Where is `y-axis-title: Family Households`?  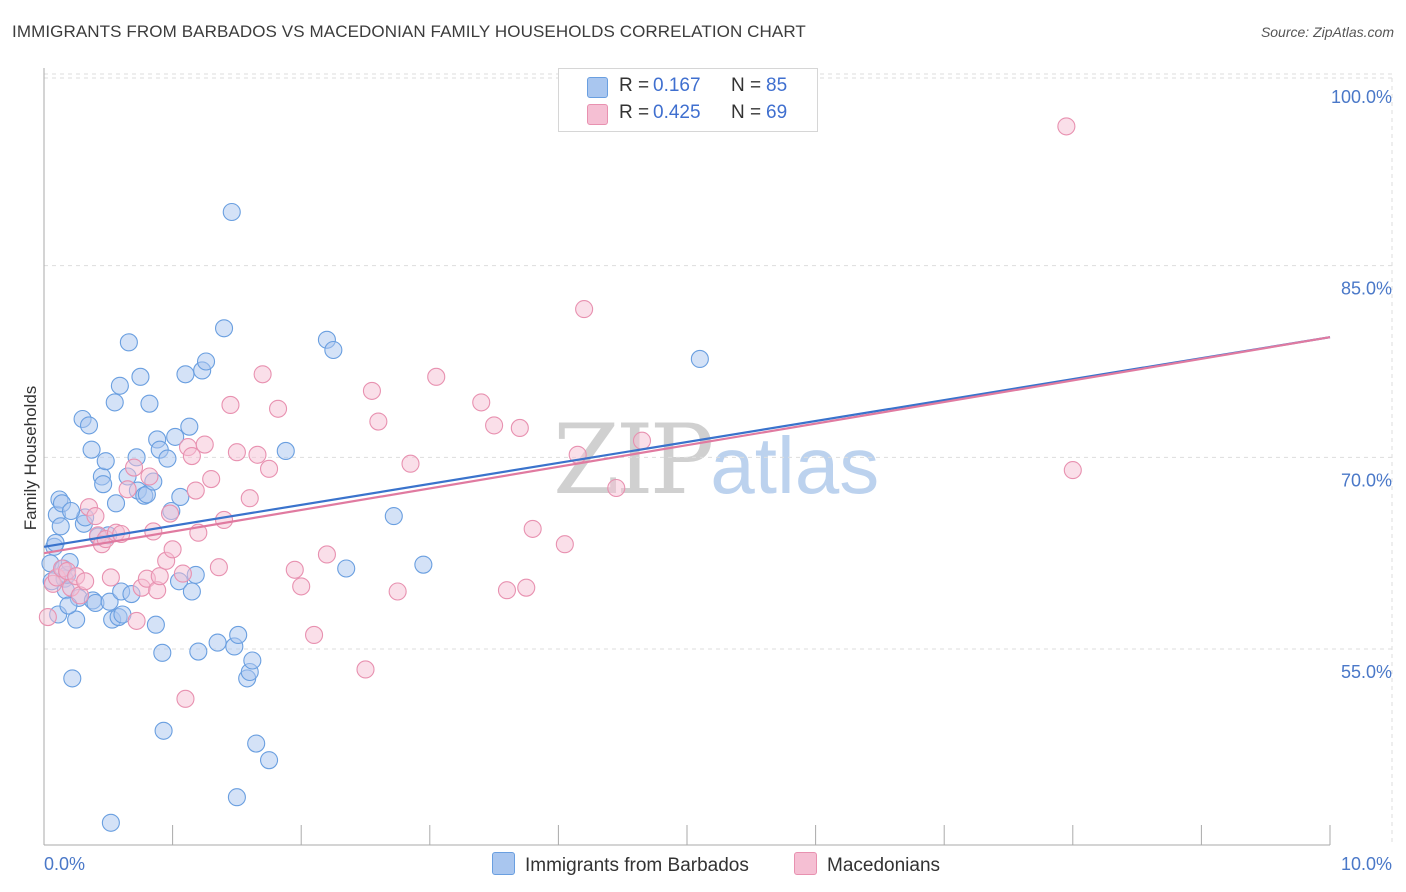 y-axis-title: Family Households is located at coordinates (30, 458).